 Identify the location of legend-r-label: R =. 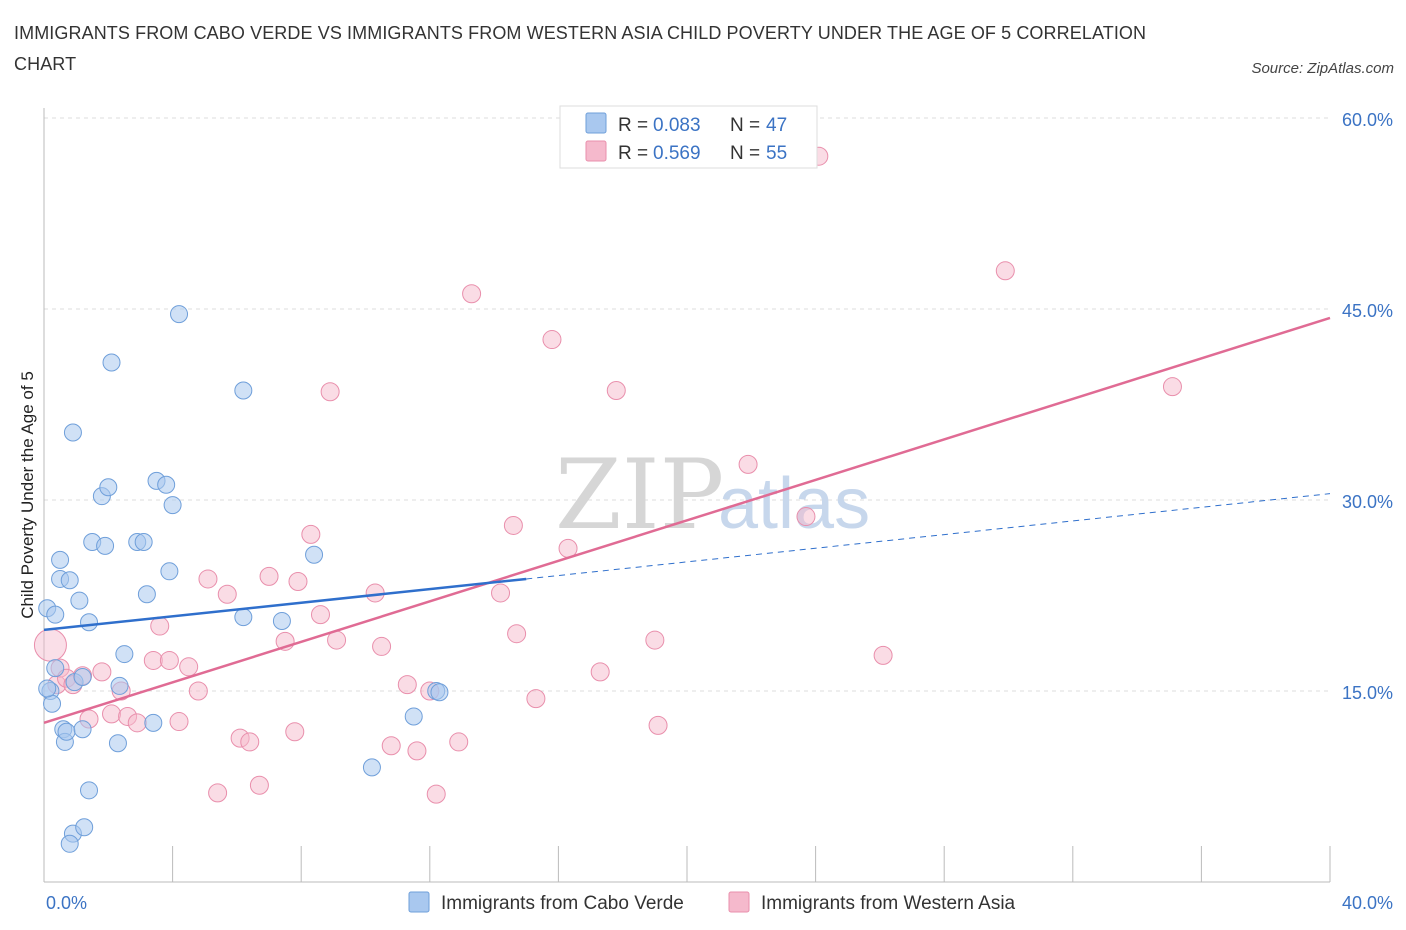
(633, 125).